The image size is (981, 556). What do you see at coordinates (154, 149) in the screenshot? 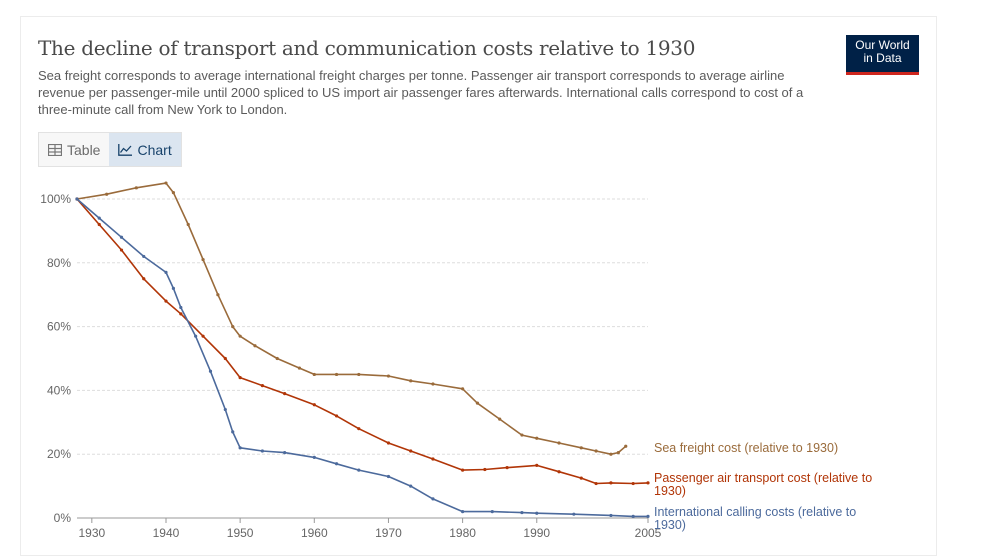
I see `tab-chart-label: Chart` at bounding box center [154, 149].